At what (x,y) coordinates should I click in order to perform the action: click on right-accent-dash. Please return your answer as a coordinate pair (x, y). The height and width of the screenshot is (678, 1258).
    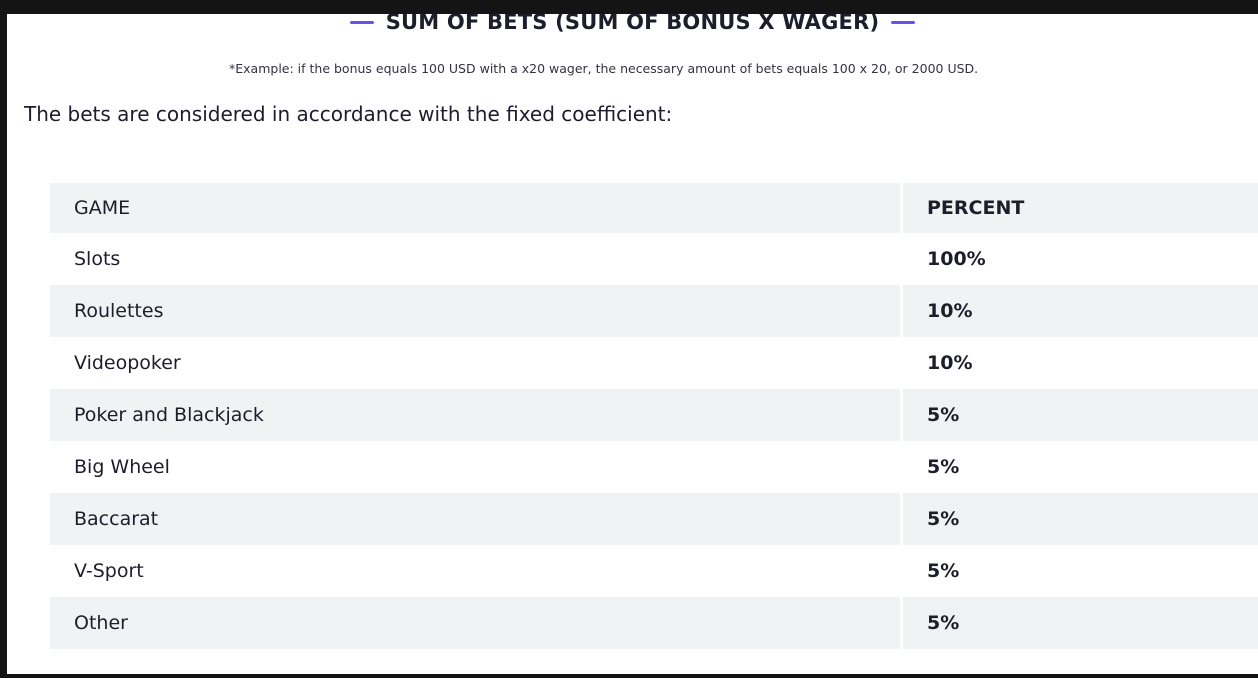
    Looking at the image, I should click on (903, 22).